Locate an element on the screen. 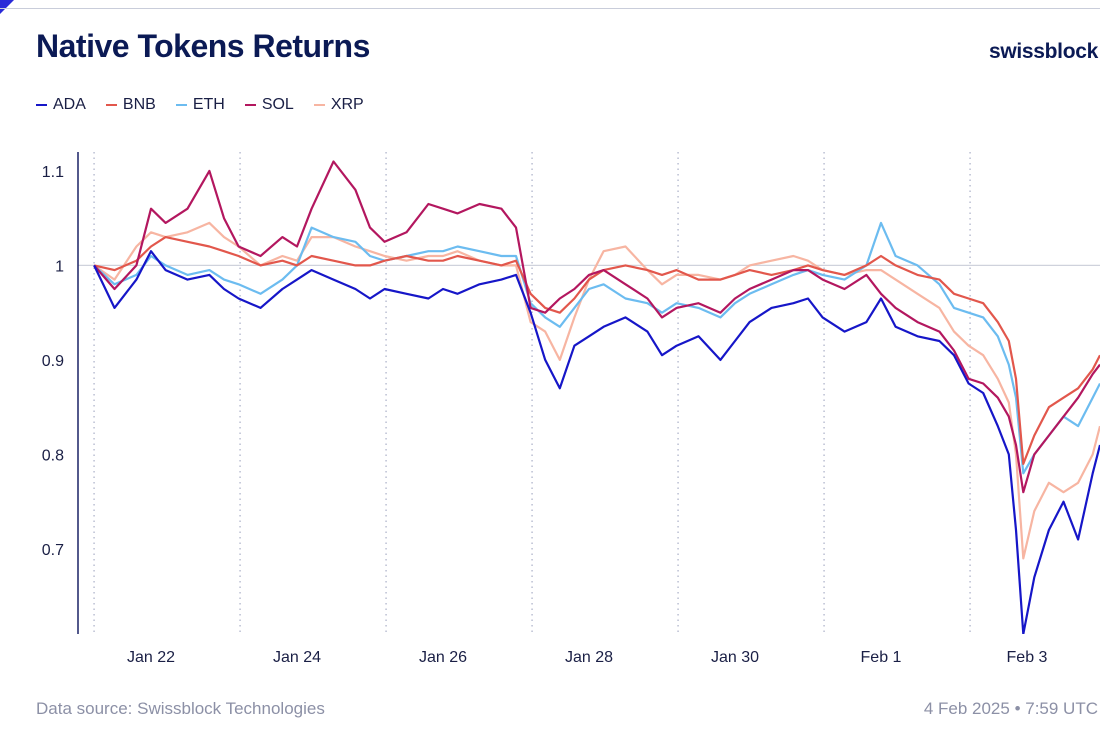  legend-item-ada: ADA is located at coordinates (61, 105).